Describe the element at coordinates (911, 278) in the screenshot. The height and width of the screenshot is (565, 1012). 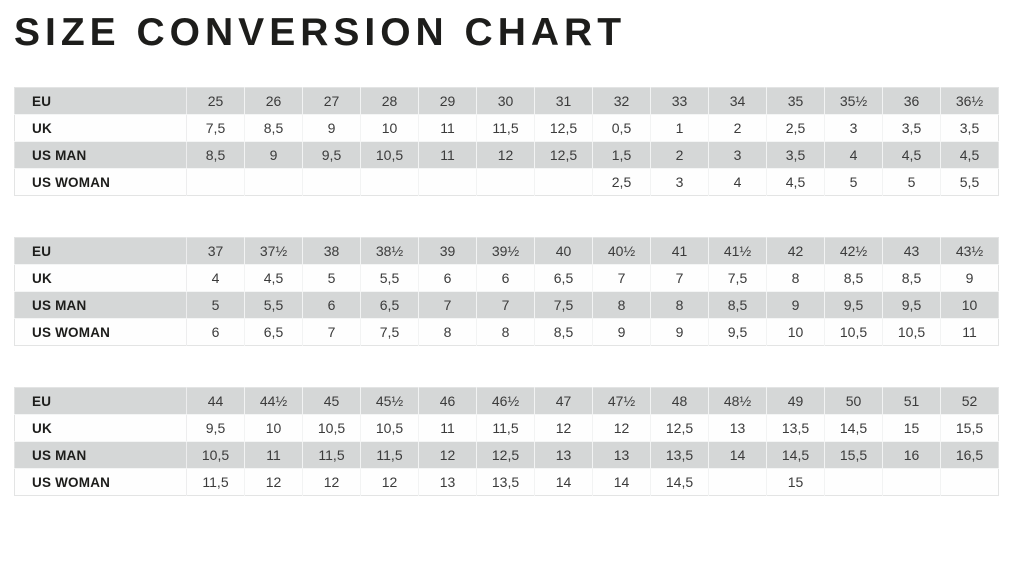
I see `cell: 8,5` at that location.